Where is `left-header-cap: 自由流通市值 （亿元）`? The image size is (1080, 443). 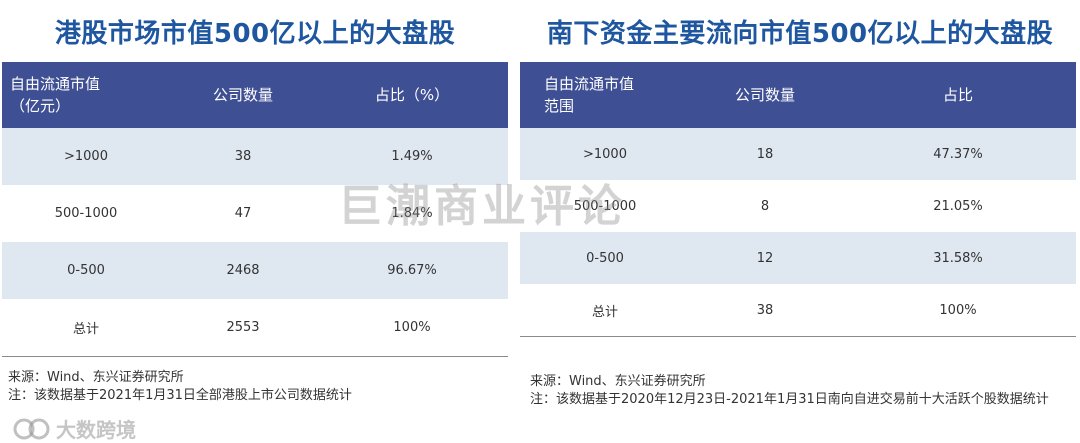 left-header-cap: 自由流通市值 （亿元） is located at coordinates (86, 95).